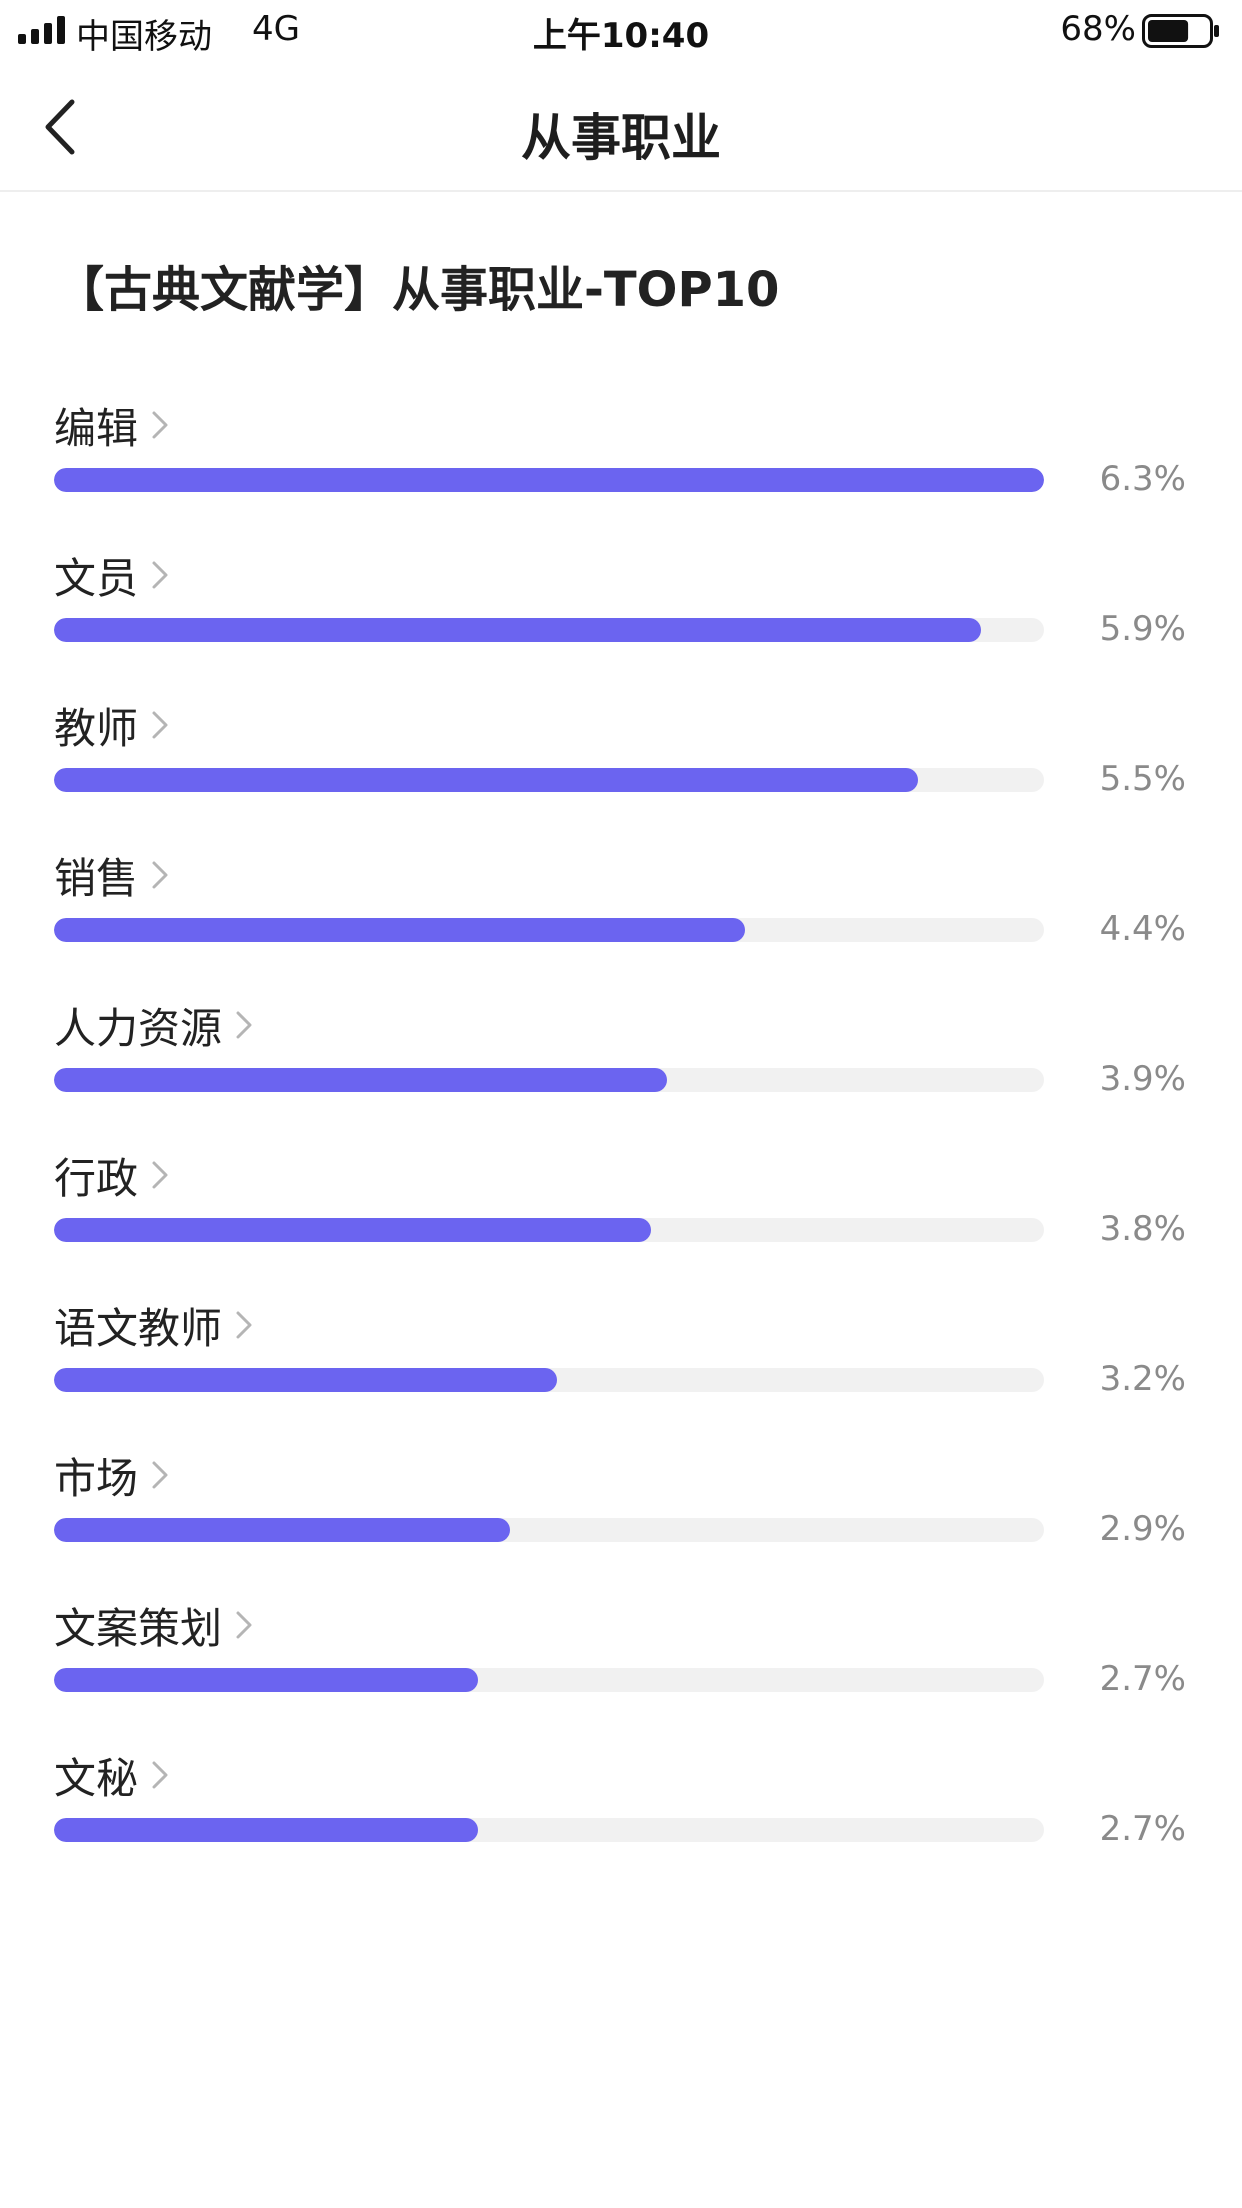  Describe the element at coordinates (96, 1478) in the screenshot. I see `job-label: 市场` at that location.